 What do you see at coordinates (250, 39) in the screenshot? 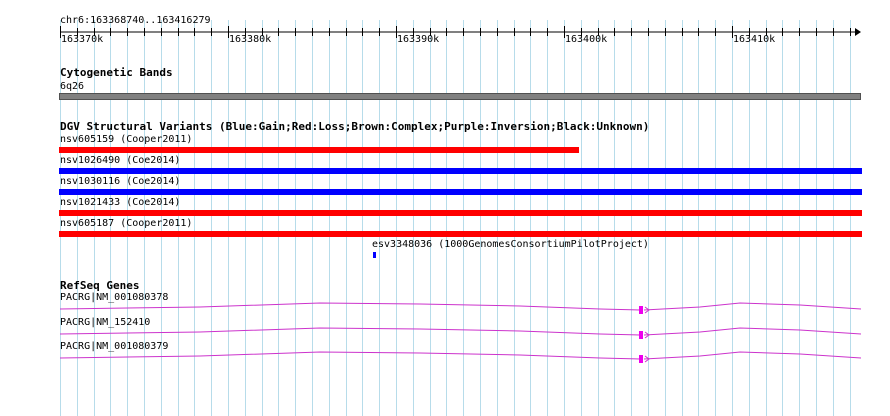
I see `ruler-tick-label-1: 163380k` at bounding box center [250, 39].